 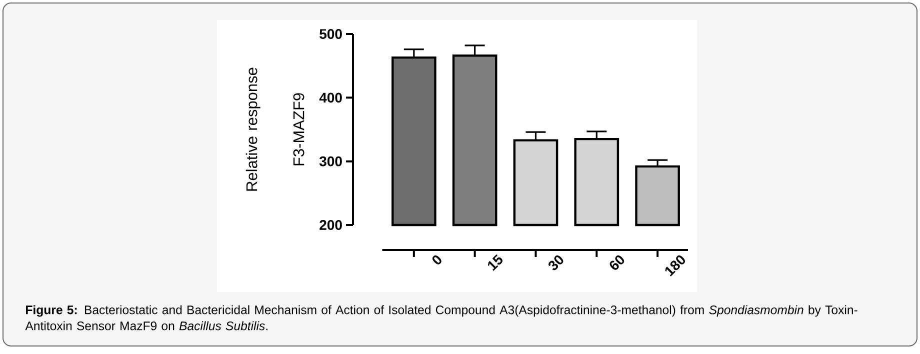 What do you see at coordinates (330, 97) in the screenshot?
I see `y-tick-label: 400` at bounding box center [330, 97].